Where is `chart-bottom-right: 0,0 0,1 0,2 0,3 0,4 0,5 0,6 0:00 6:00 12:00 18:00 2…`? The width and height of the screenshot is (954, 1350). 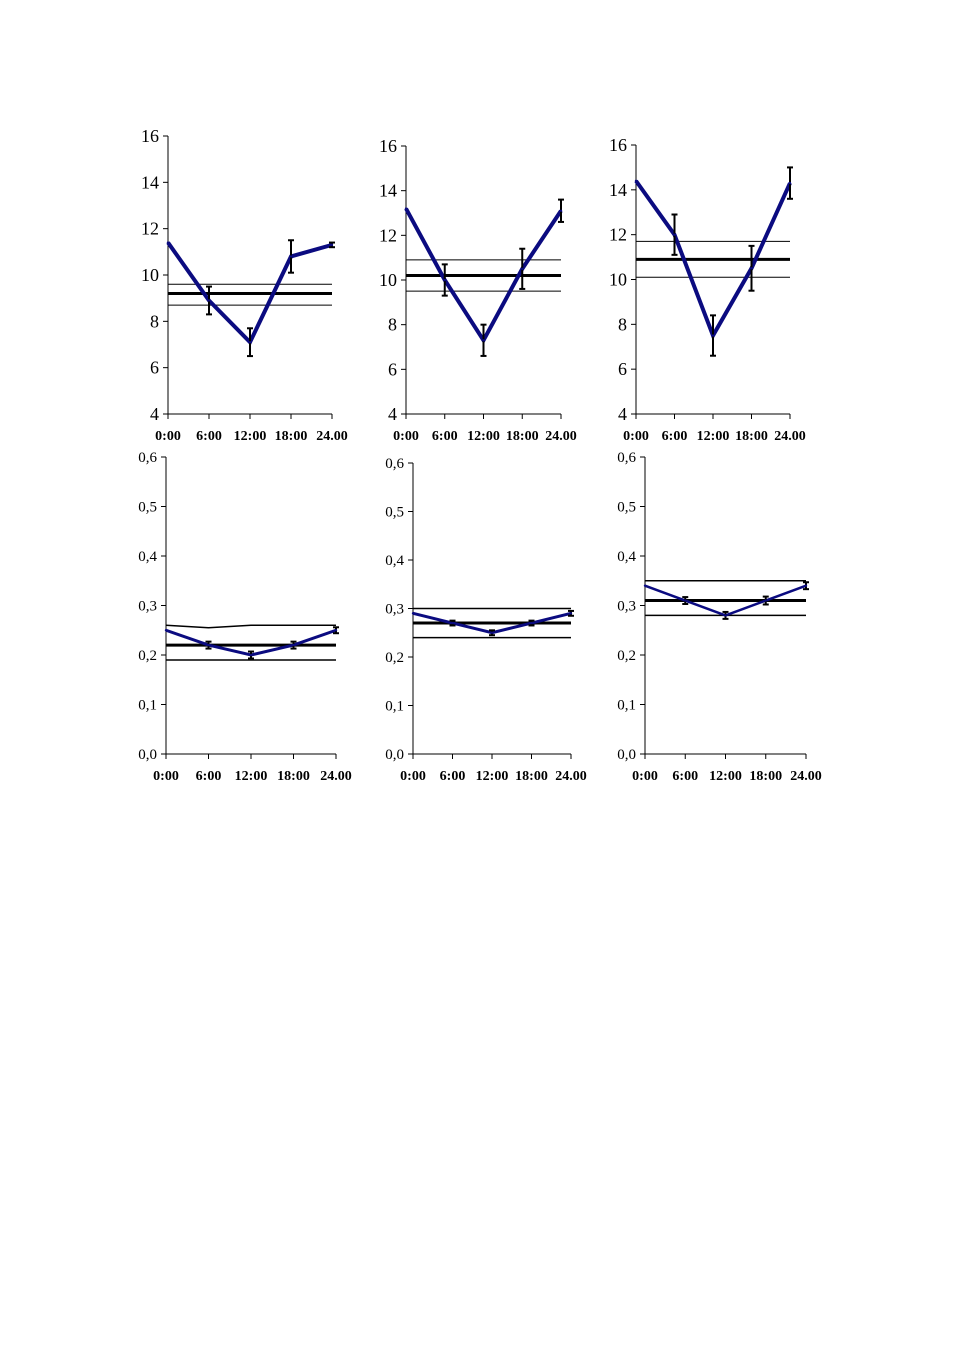 chart-bottom-right: 0,0 0,1 0,2 0,3 0,4 0,5 0,6 0:00 6:00 12:00 18:00 2… is located at coordinates (719, 617).